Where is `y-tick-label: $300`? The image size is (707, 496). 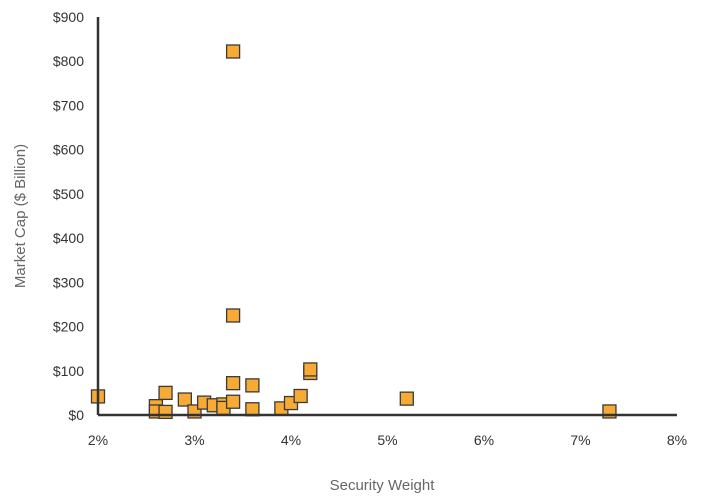
y-tick-label: $300 is located at coordinates (68, 282).